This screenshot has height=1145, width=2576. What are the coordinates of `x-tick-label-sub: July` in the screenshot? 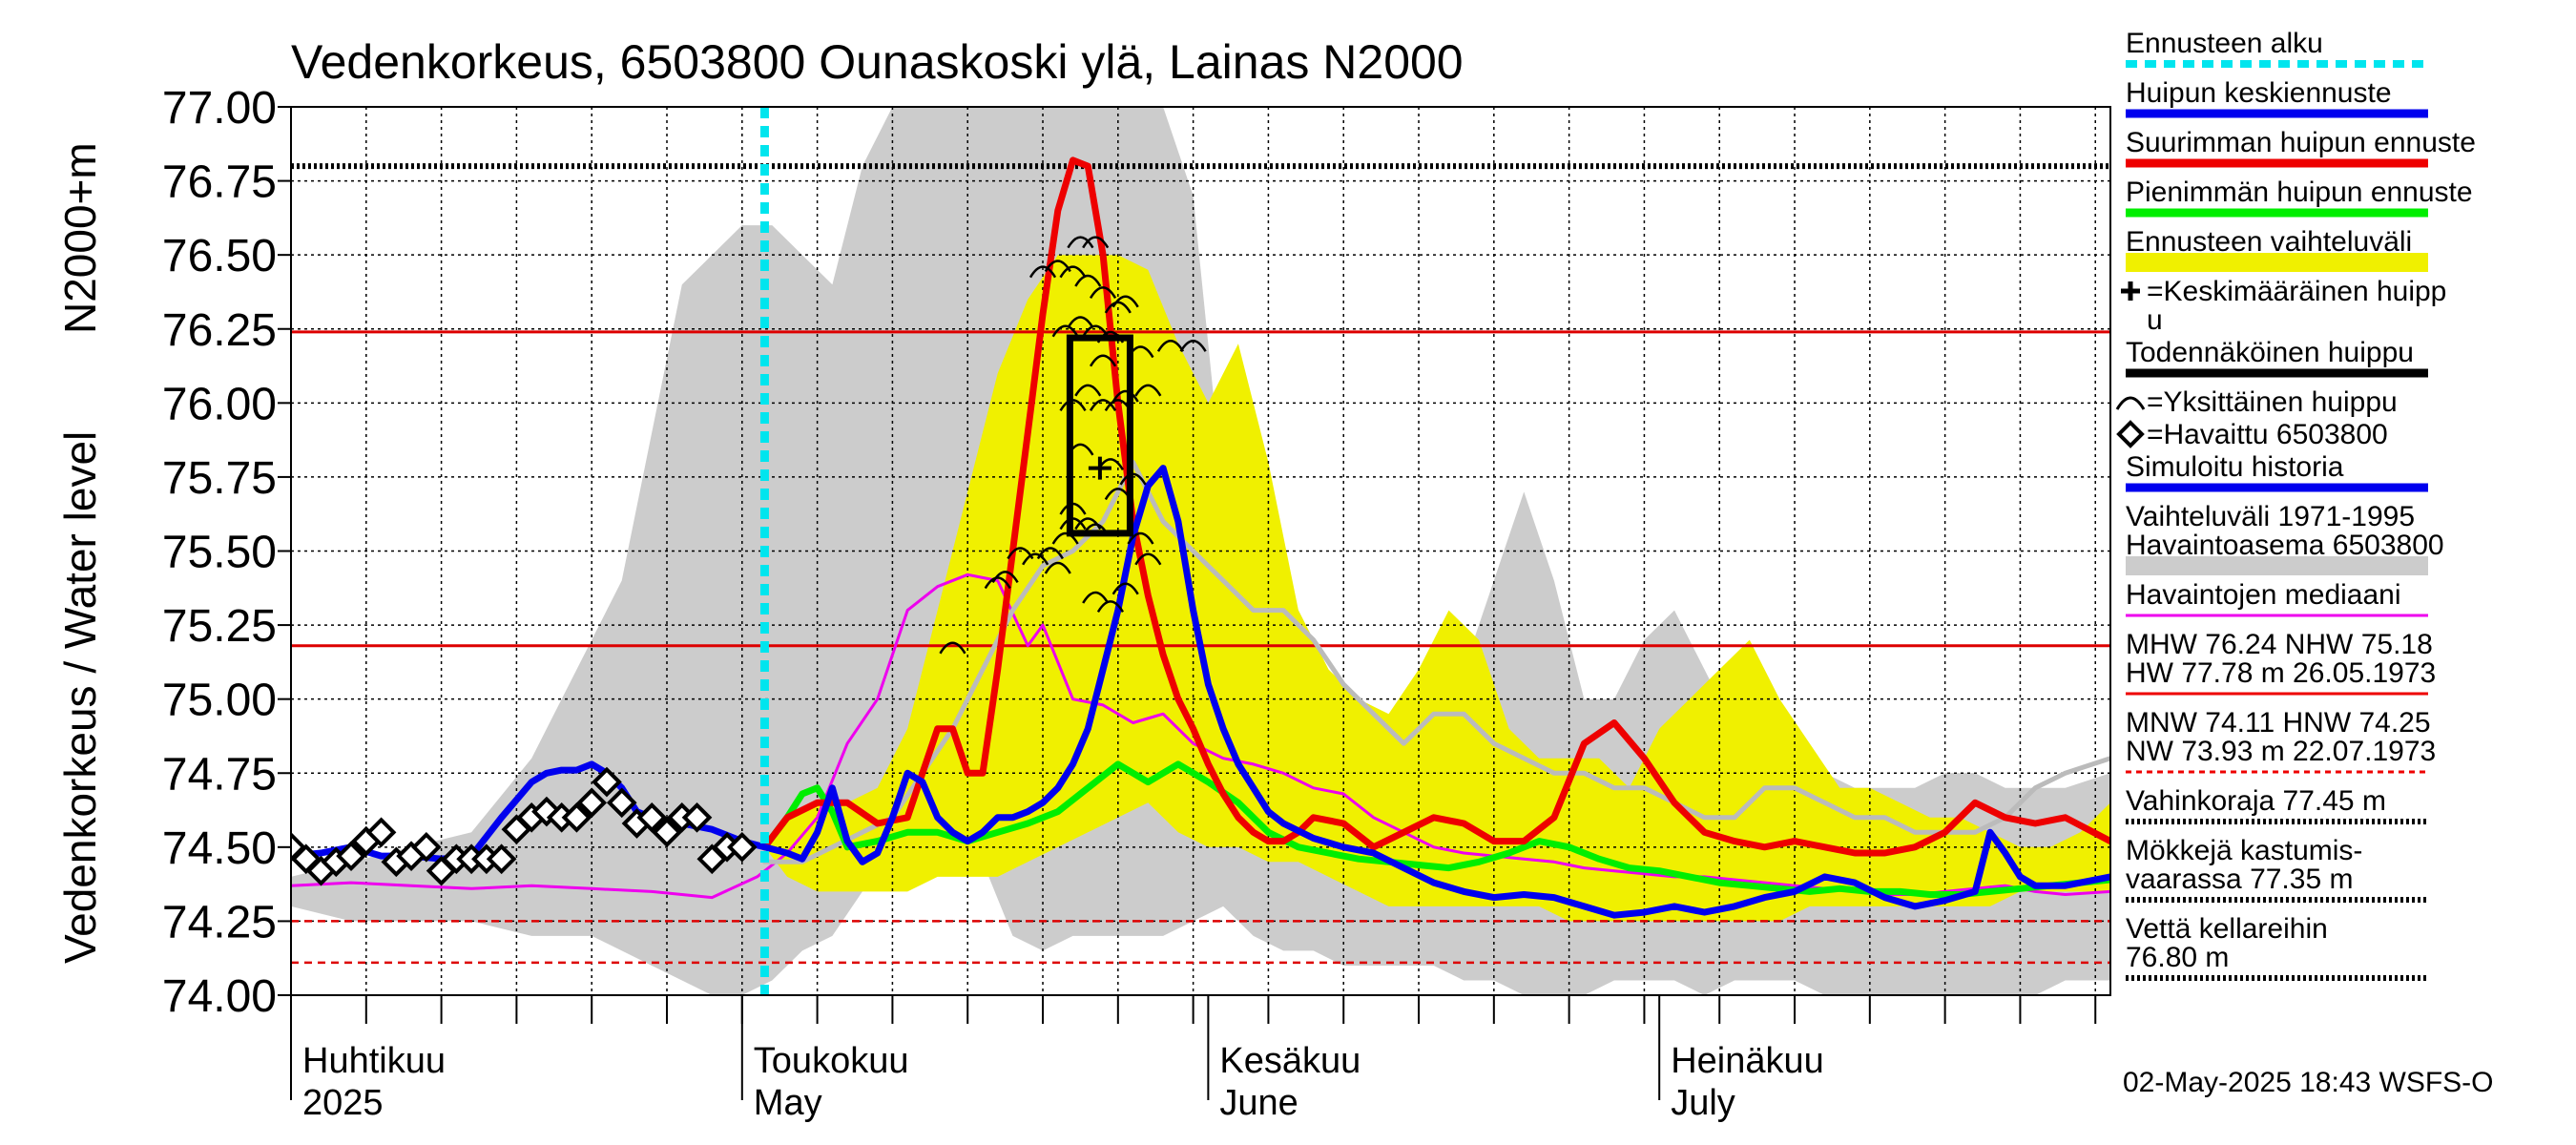 It's located at (1703, 1103).